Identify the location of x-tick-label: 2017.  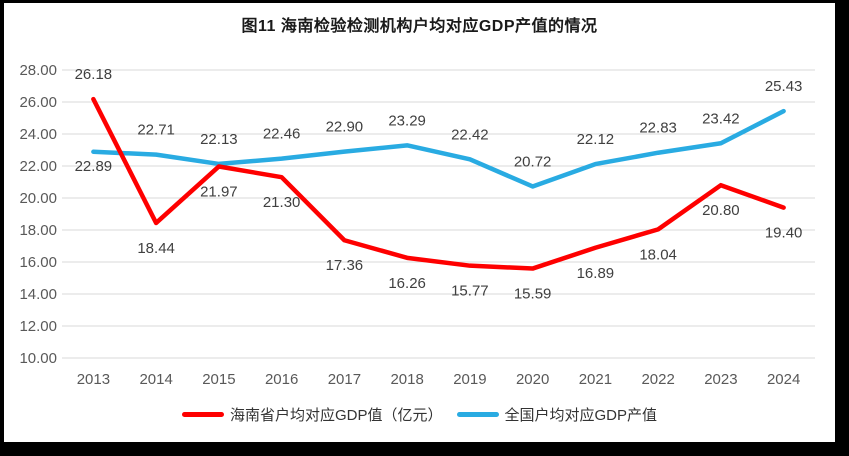
(344, 379).